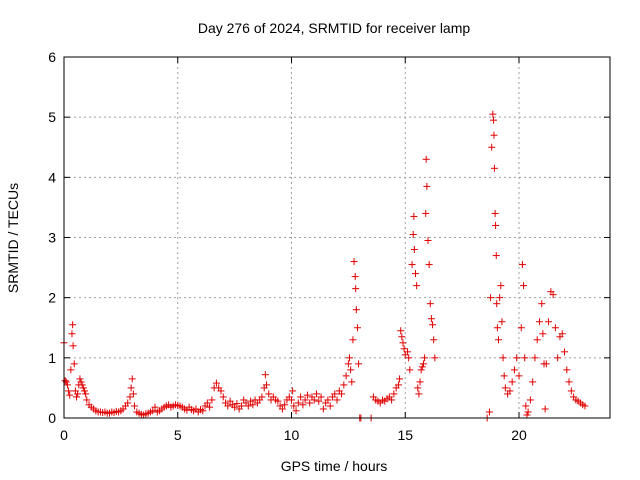 The image size is (640, 480). What do you see at coordinates (52, 418) in the screenshot?
I see `y-tick-label: 0` at bounding box center [52, 418].